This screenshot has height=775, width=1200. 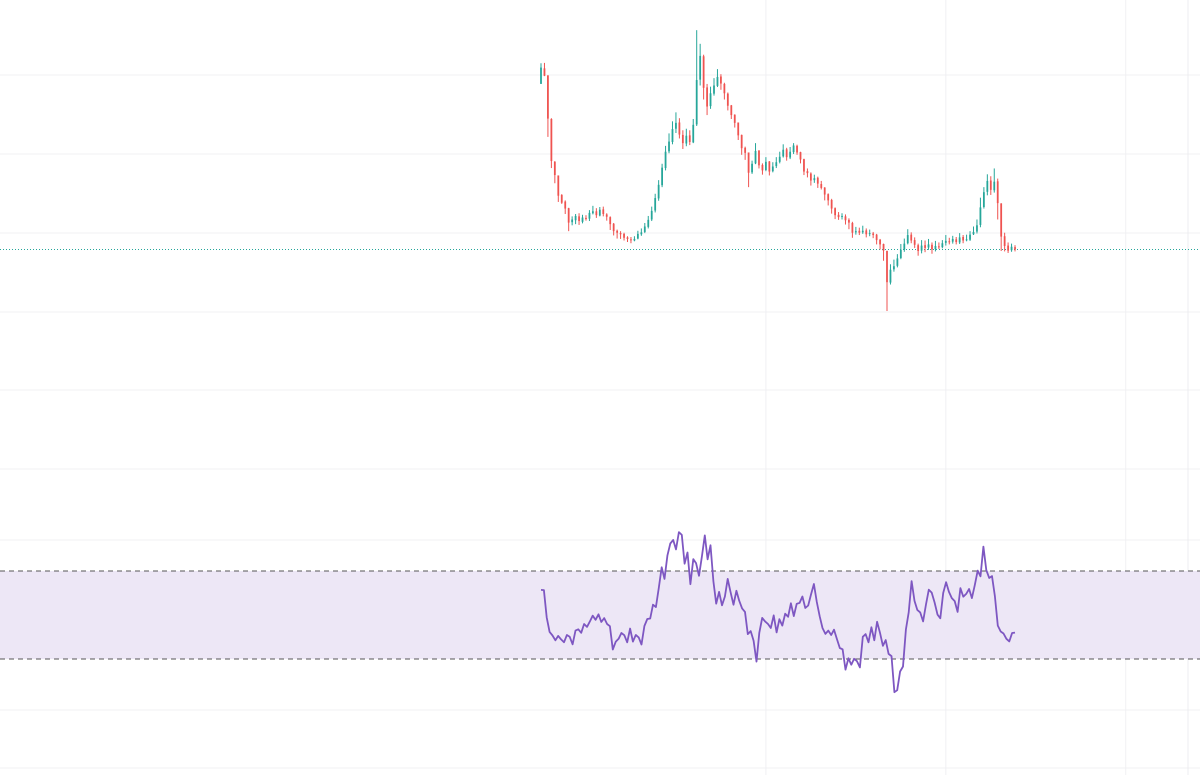 I want to click on oscillator-line-layer, so click(x=778, y=612).